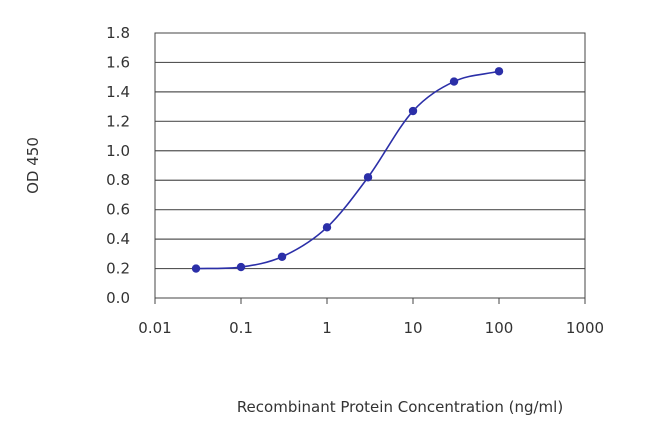  Describe the element at coordinates (585, 328) in the screenshot. I see `x-tick-label: 1000` at that location.